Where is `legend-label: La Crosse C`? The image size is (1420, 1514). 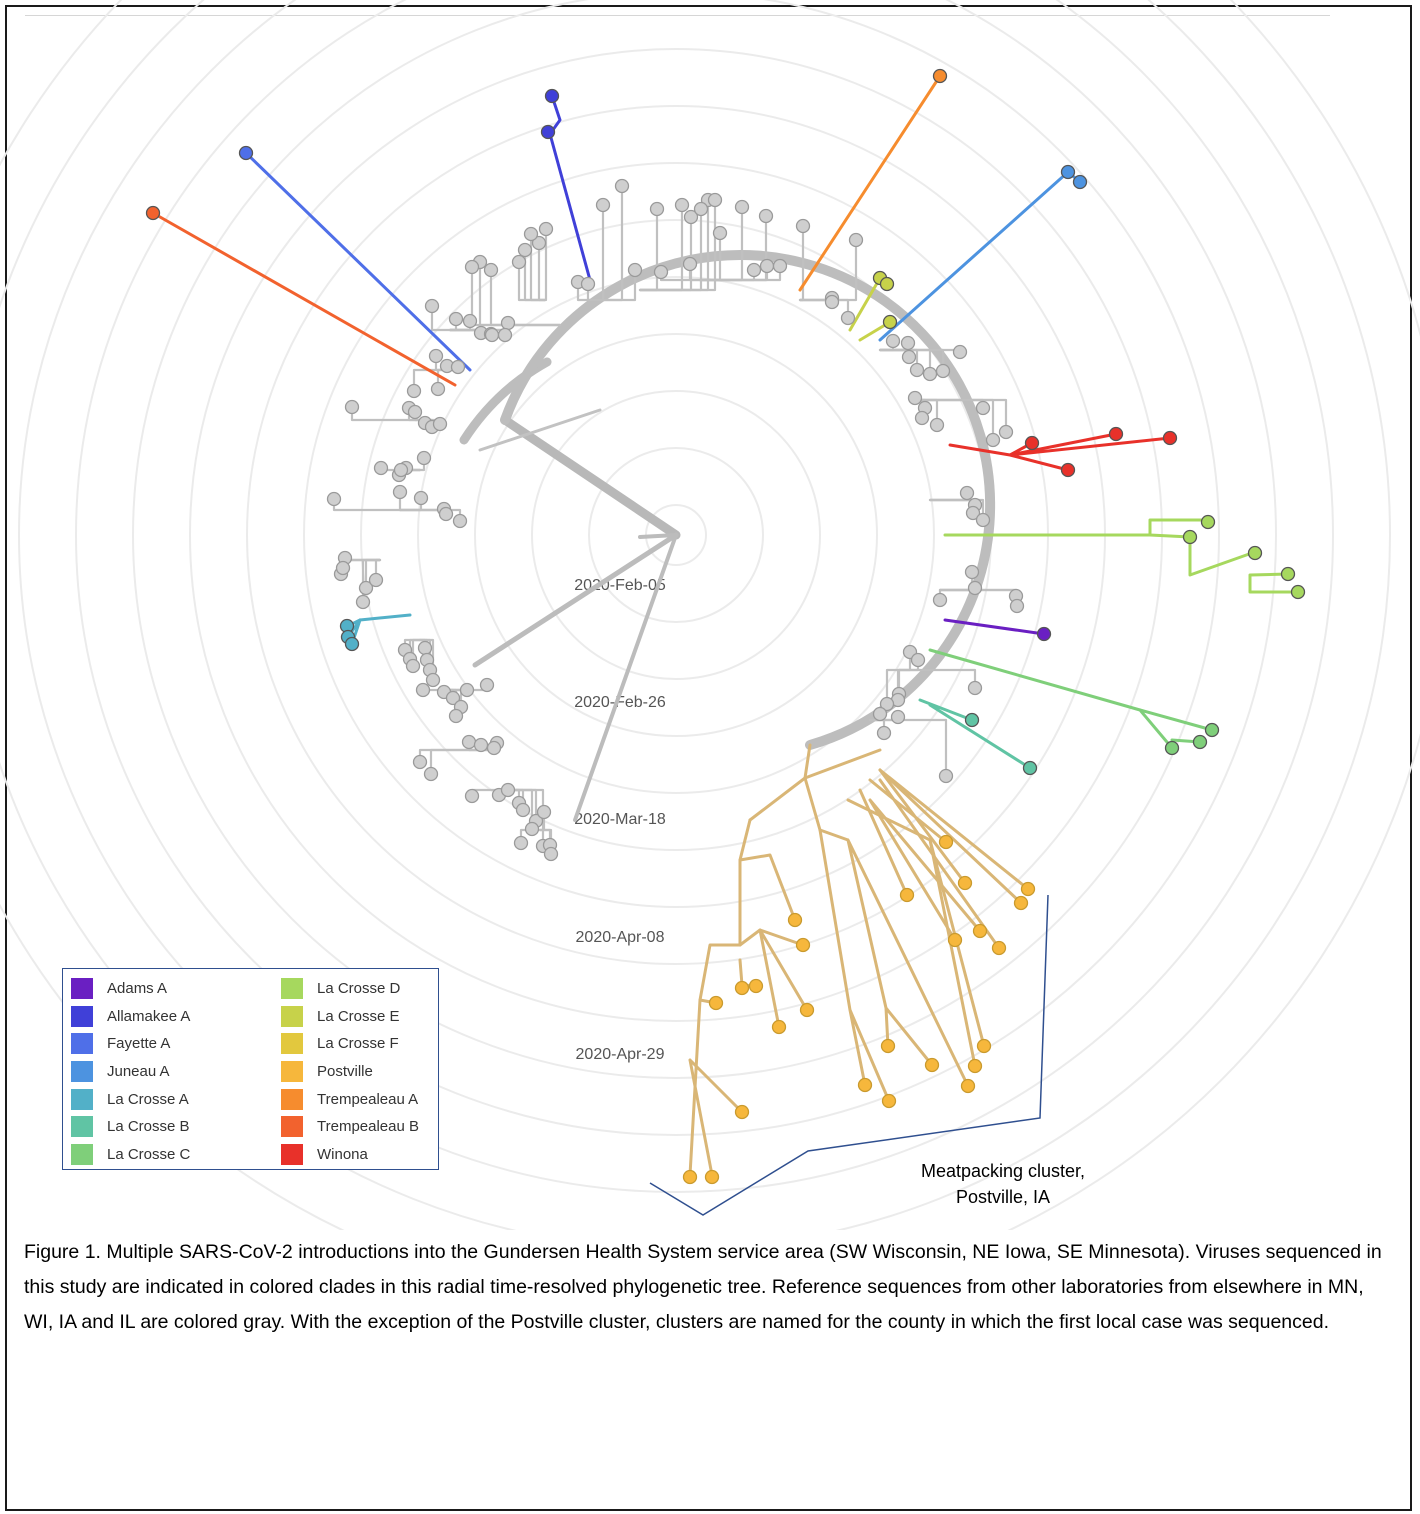
legend-label: La Crosse C is located at coordinates (149, 1154).